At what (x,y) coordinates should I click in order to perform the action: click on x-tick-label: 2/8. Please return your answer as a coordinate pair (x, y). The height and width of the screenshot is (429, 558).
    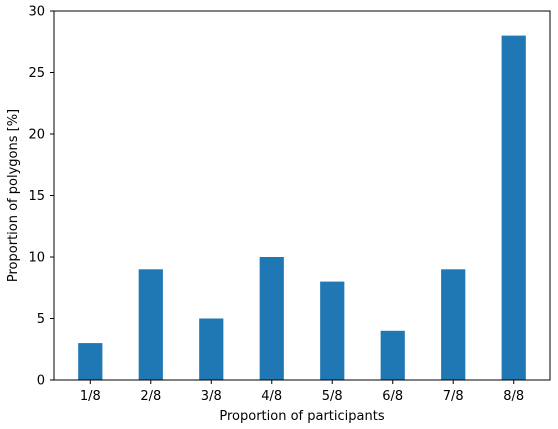
    Looking at the image, I should click on (150, 396).